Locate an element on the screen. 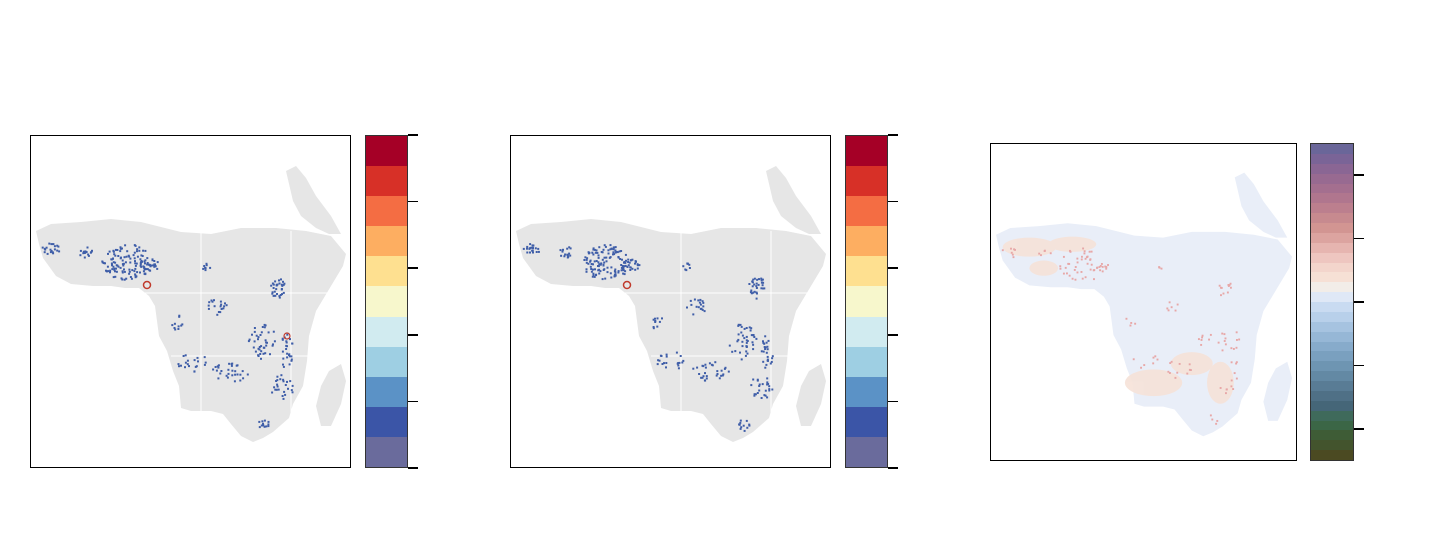 The height and width of the screenshot is (540, 1440). madagascar is located at coordinates (811, 395).